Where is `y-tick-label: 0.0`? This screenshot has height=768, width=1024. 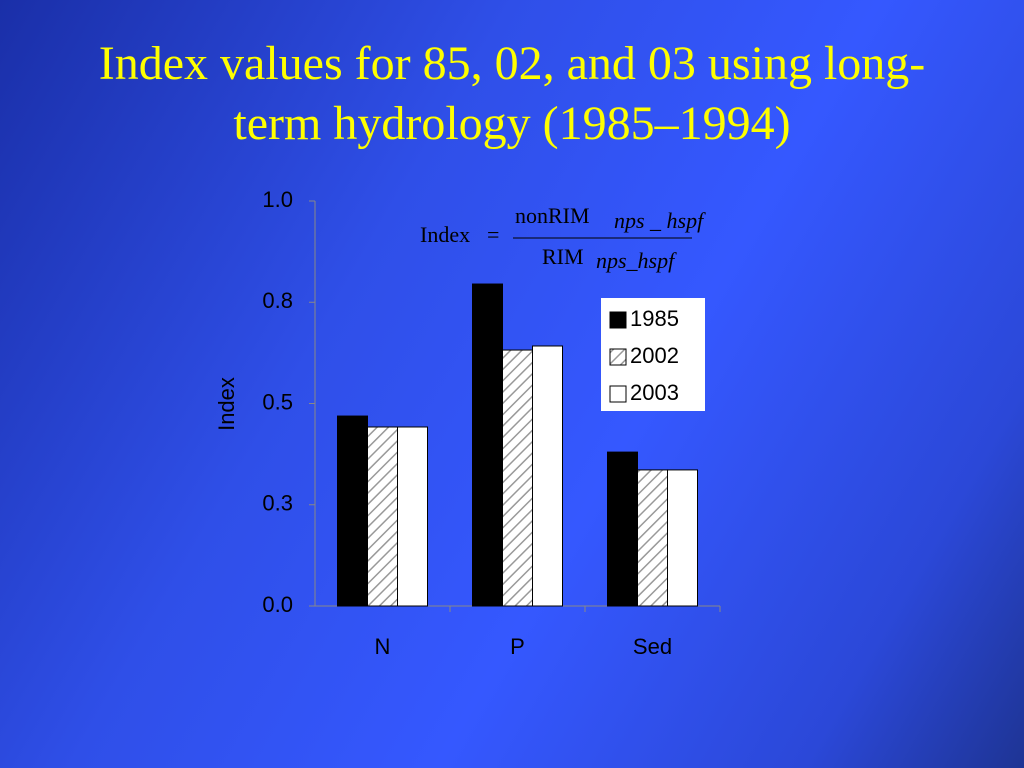
y-tick-label: 0.0 is located at coordinates (277, 604).